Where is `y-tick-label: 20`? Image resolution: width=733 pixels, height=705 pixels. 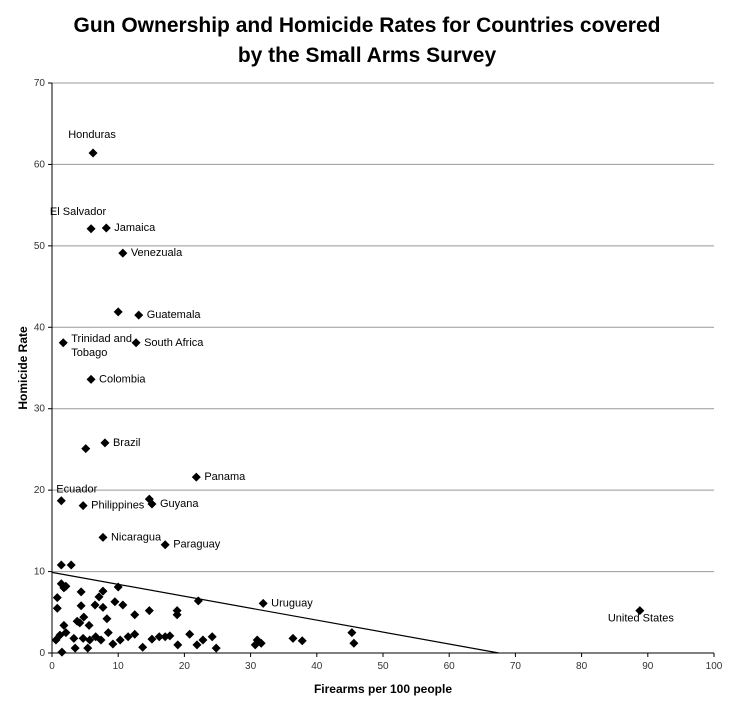 y-tick-label: 20 is located at coordinates (40, 490).